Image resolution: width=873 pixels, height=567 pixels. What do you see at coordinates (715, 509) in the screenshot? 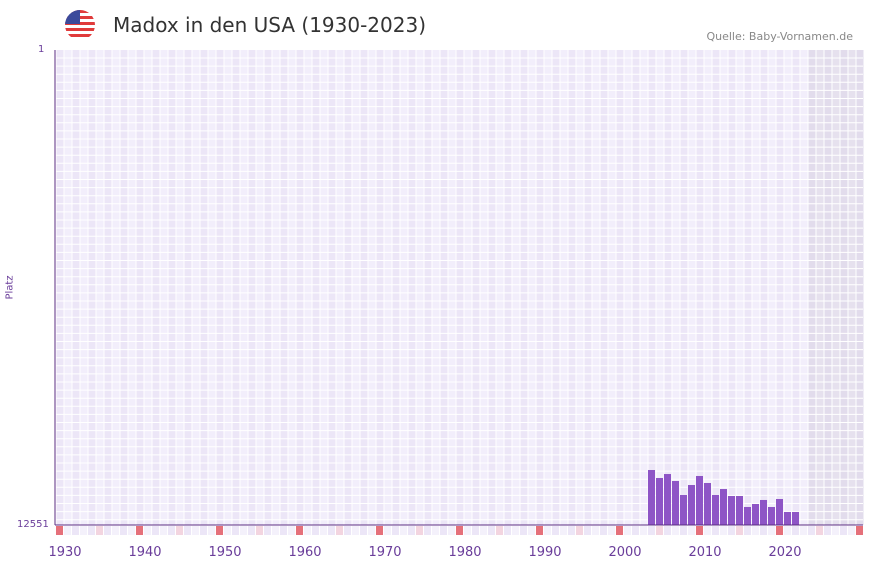
I see `bar-2011` at bounding box center [715, 509].